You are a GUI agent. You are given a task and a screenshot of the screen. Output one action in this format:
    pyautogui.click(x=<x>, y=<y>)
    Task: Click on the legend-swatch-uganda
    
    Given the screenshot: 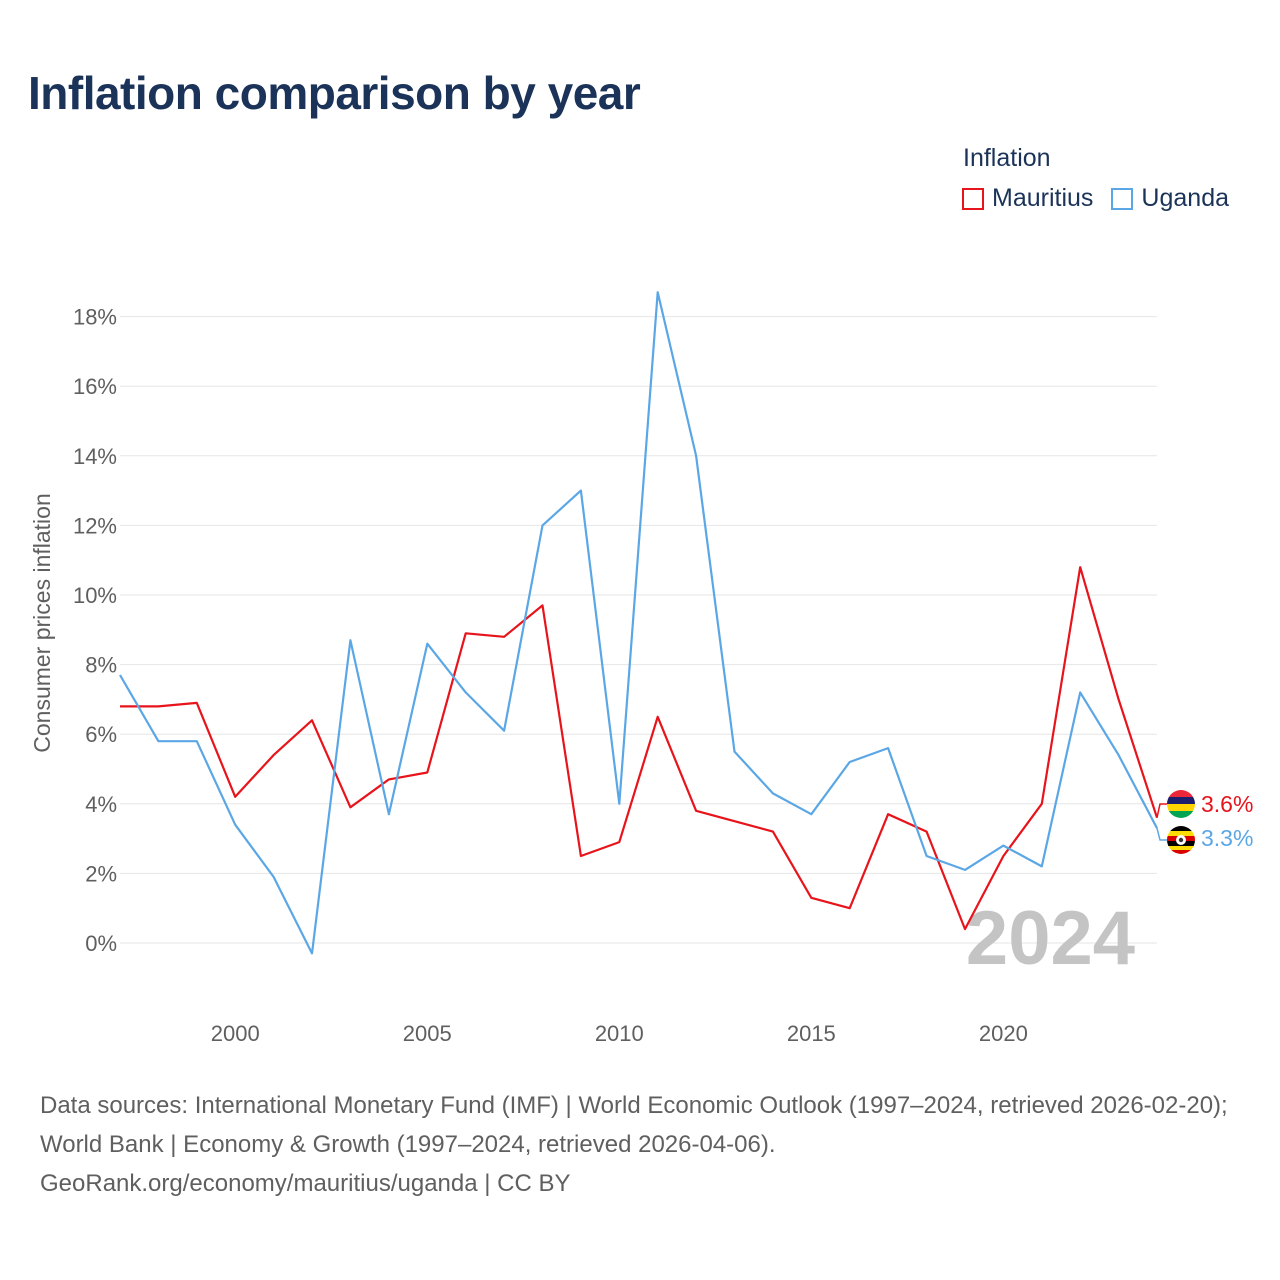 What is the action you would take?
    pyautogui.click(x=1122, y=198)
    